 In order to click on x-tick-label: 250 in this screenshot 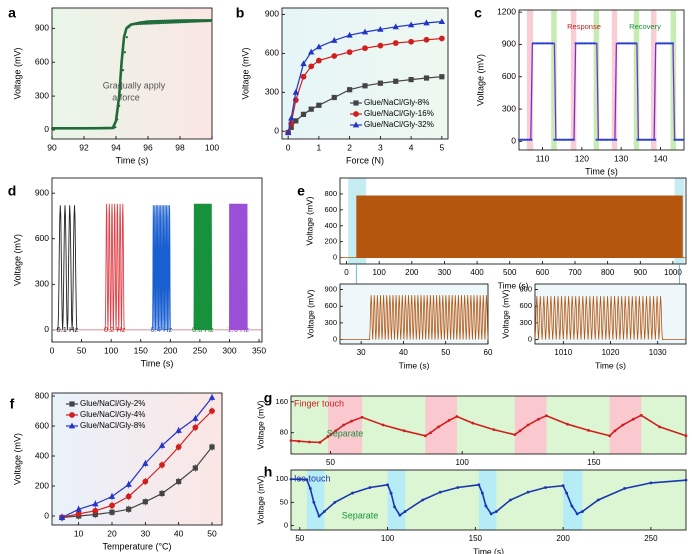, I will do `click(200, 350)`.